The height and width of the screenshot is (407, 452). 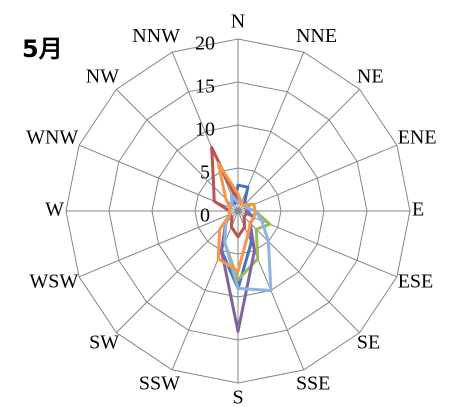 I want to click on category-label: WNW, so click(x=52, y=138).